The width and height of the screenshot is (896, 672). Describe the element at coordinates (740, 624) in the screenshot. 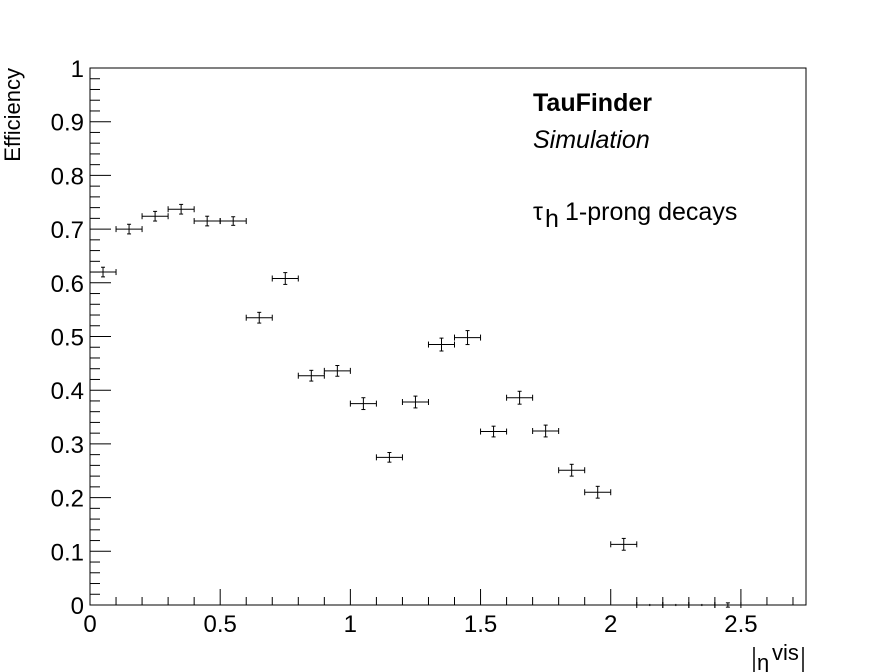

I see `x-tick-label: 2.5` at that location.